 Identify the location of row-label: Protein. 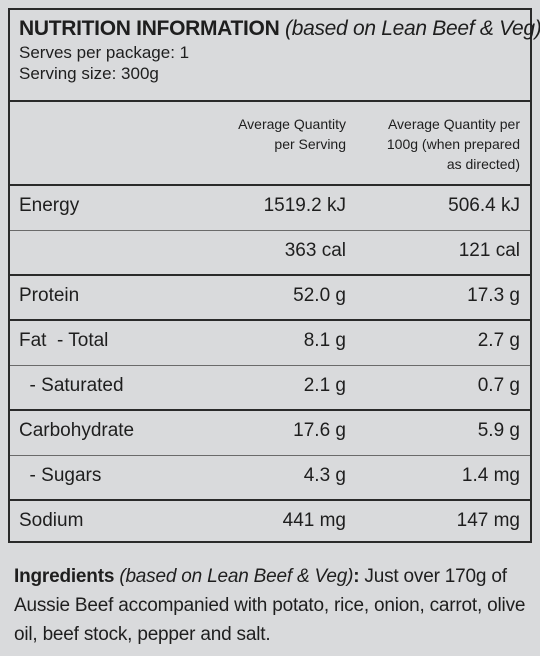
(49, 295).